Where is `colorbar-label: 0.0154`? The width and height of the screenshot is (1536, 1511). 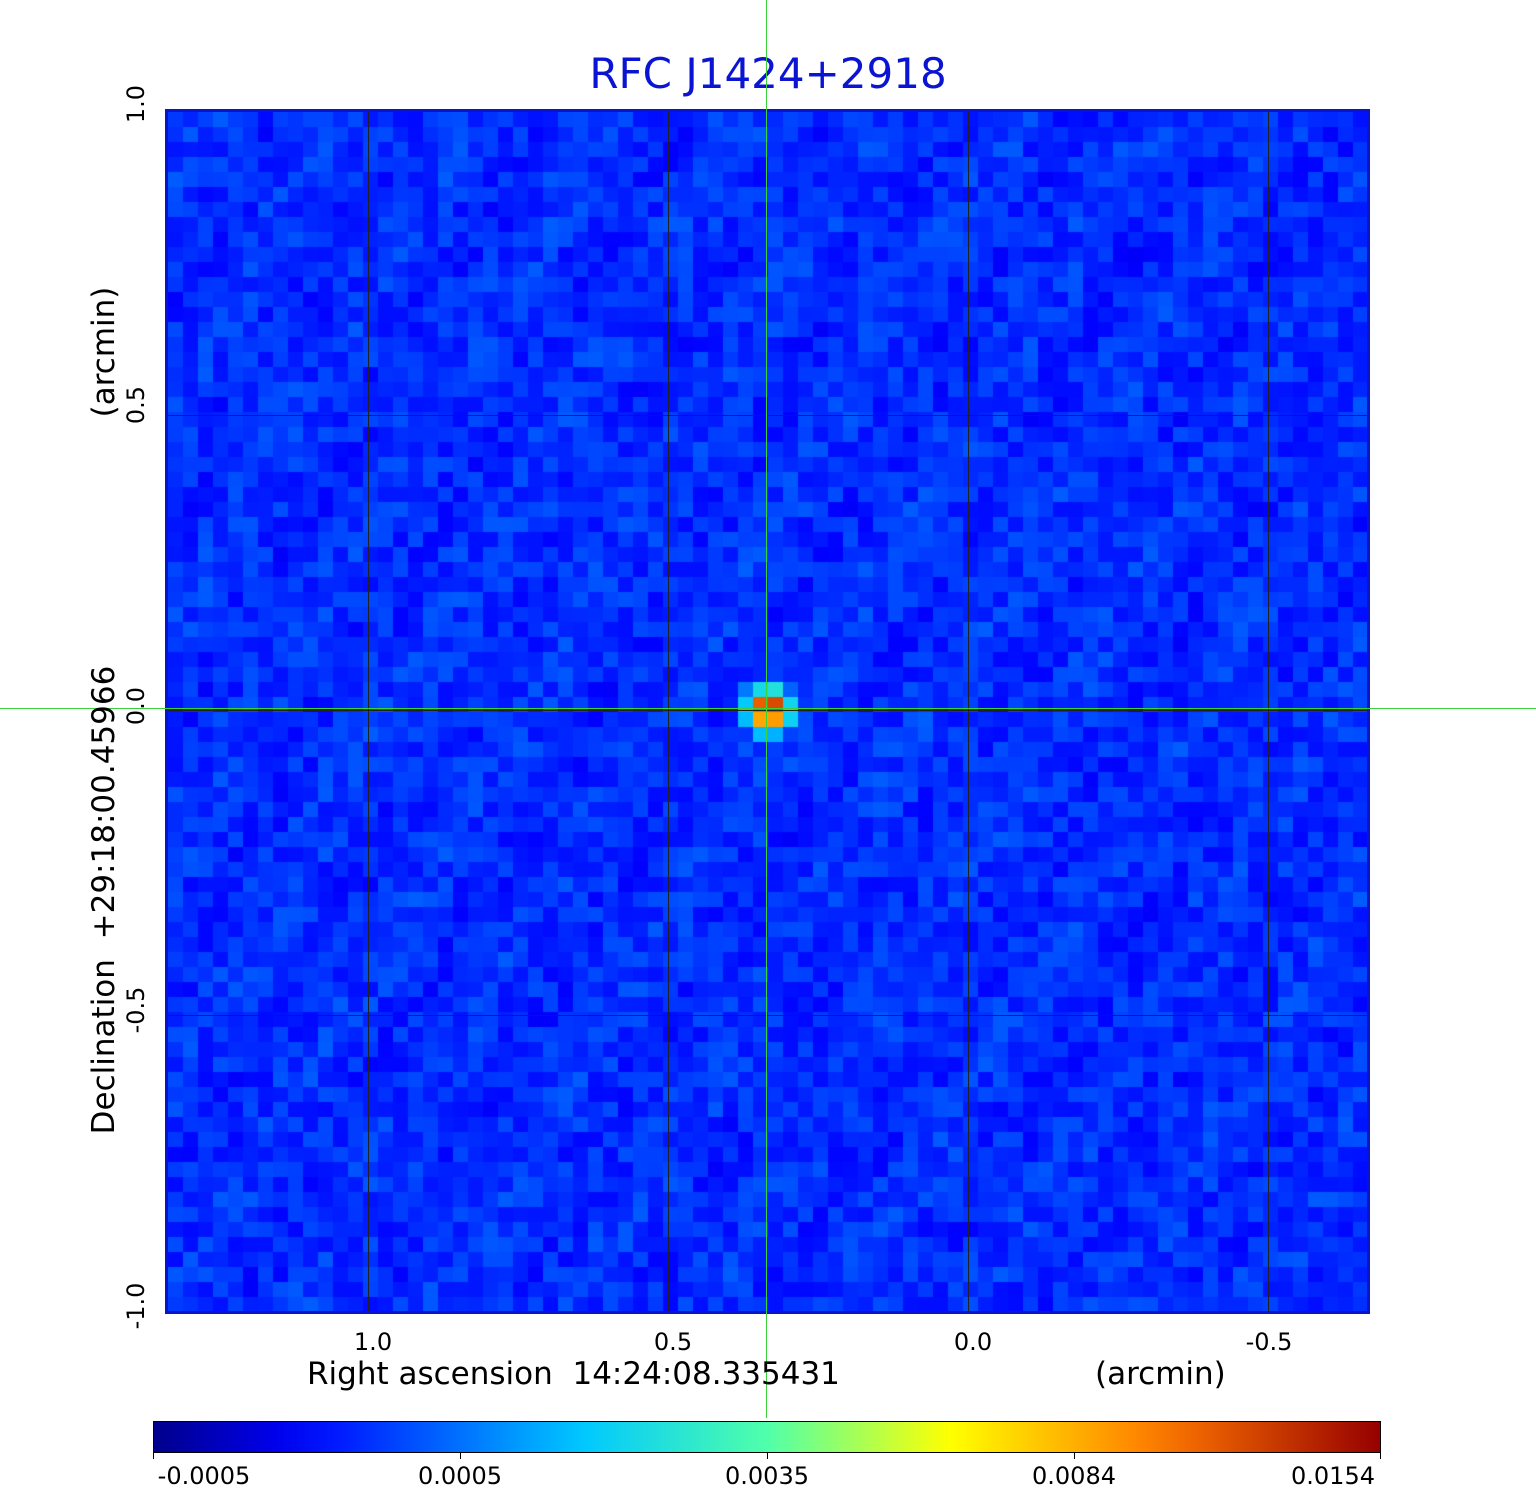 colorbar-label: 0.0154 is located at coordinates (1333, 1476).